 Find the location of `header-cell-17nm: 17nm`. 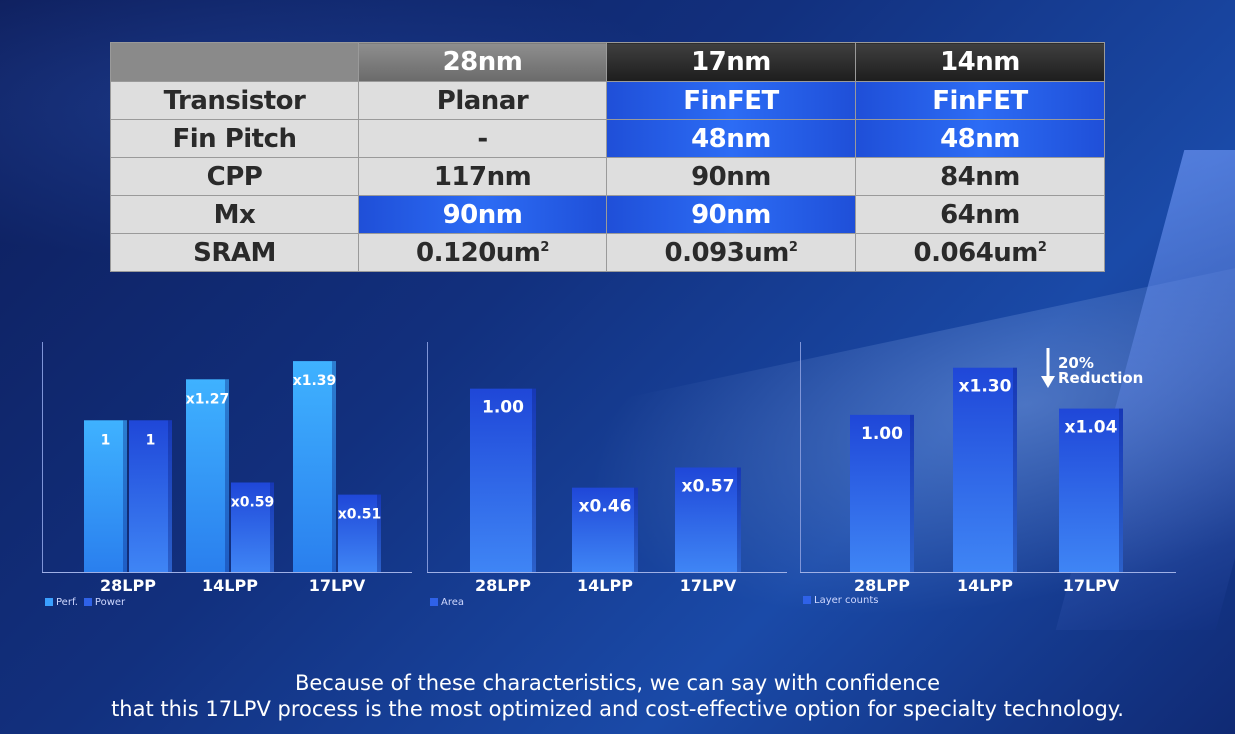

header-cell-17nm: 17nm is located at coordinates (731, 62).